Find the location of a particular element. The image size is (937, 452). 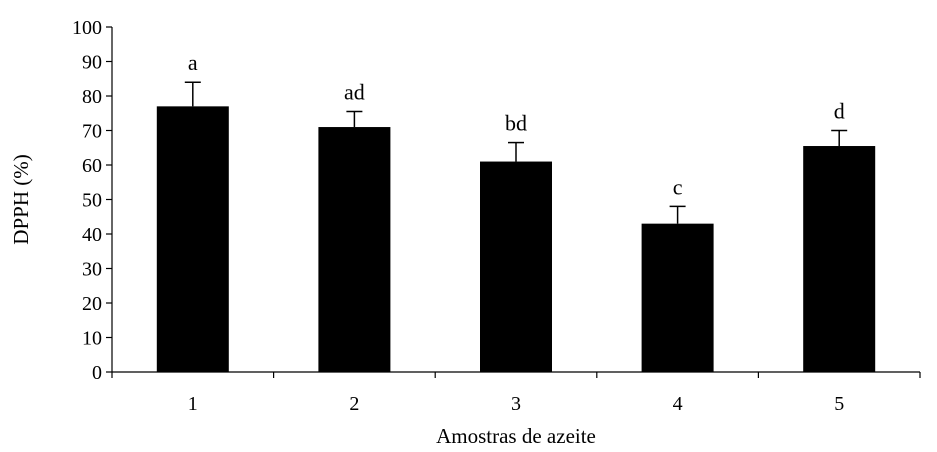

y-tick-label: 100 is located at coordinates (87, 28).